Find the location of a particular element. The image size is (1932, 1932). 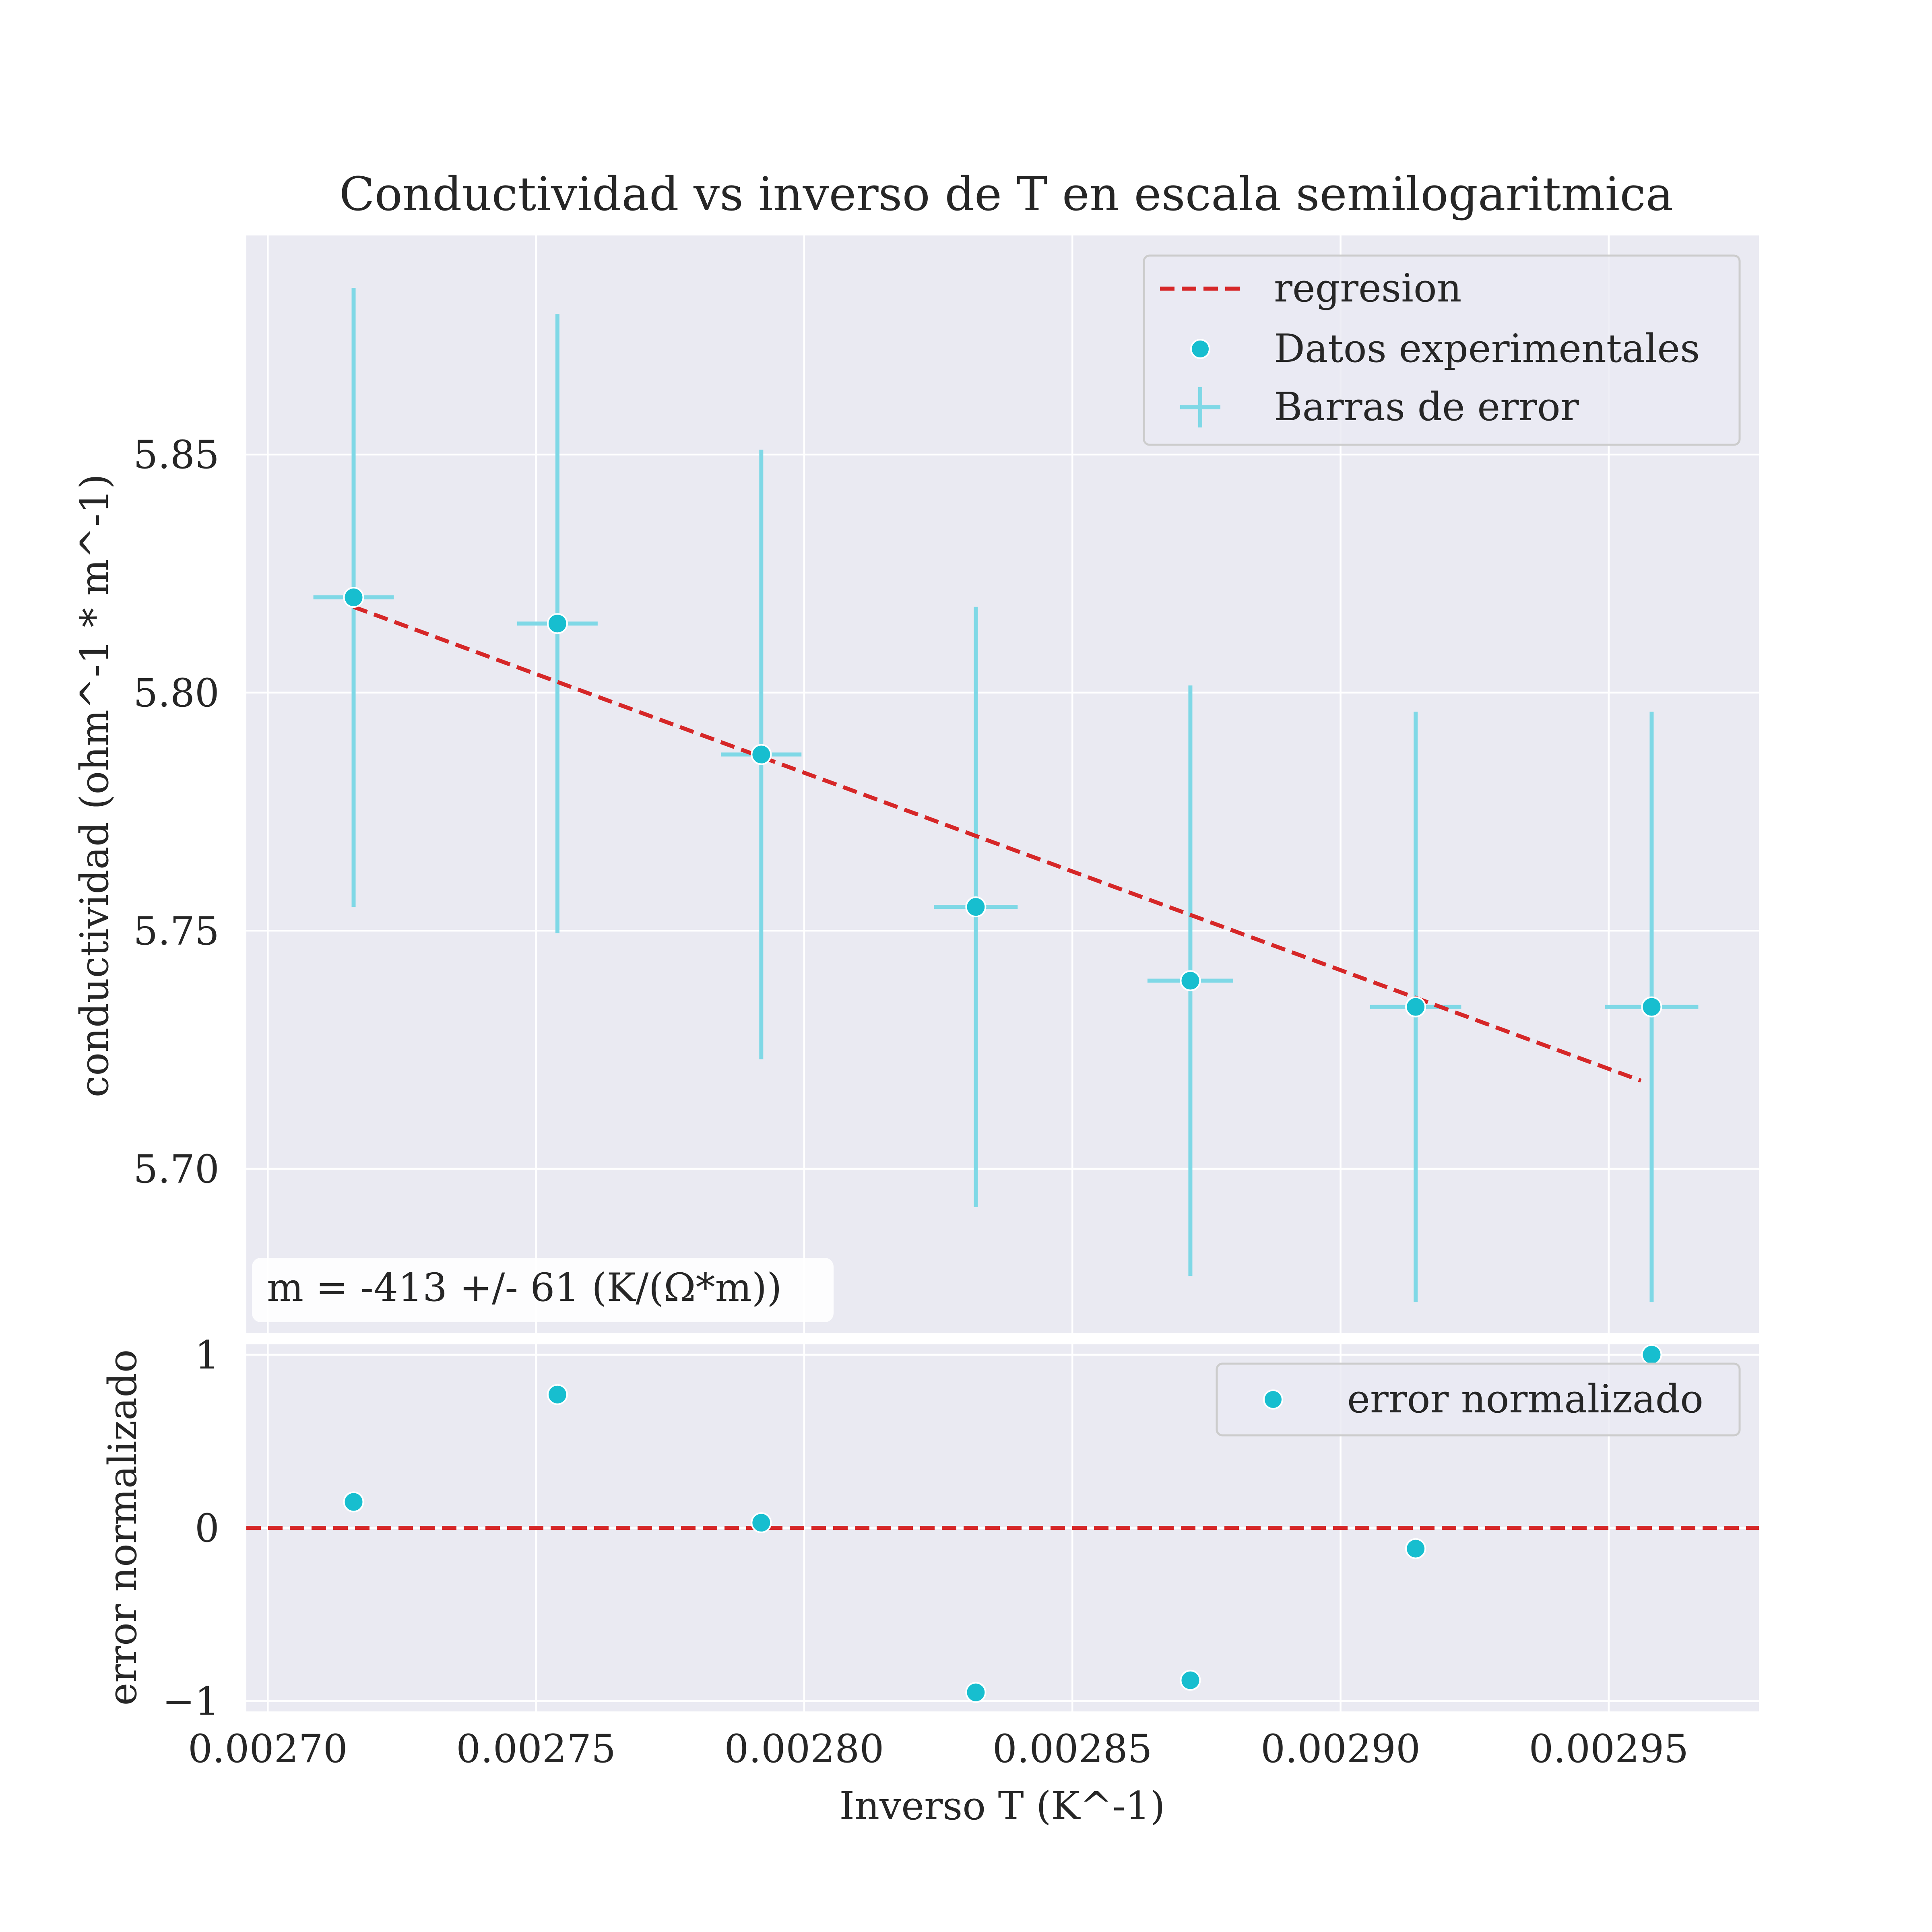

legend-regresion-label: regresion is located at coordinates (1367, 288).